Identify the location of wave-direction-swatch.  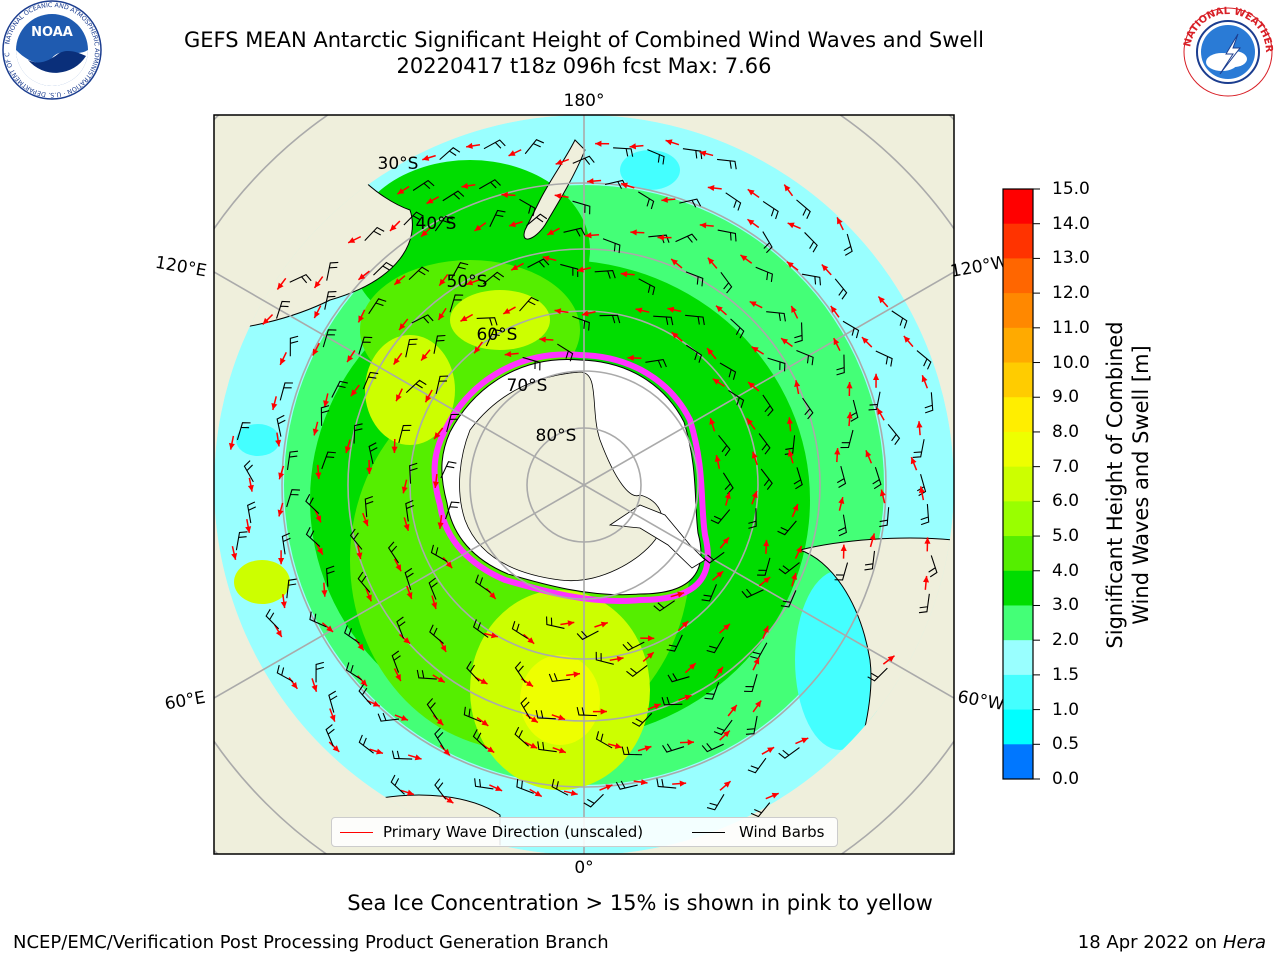
(356, 832).